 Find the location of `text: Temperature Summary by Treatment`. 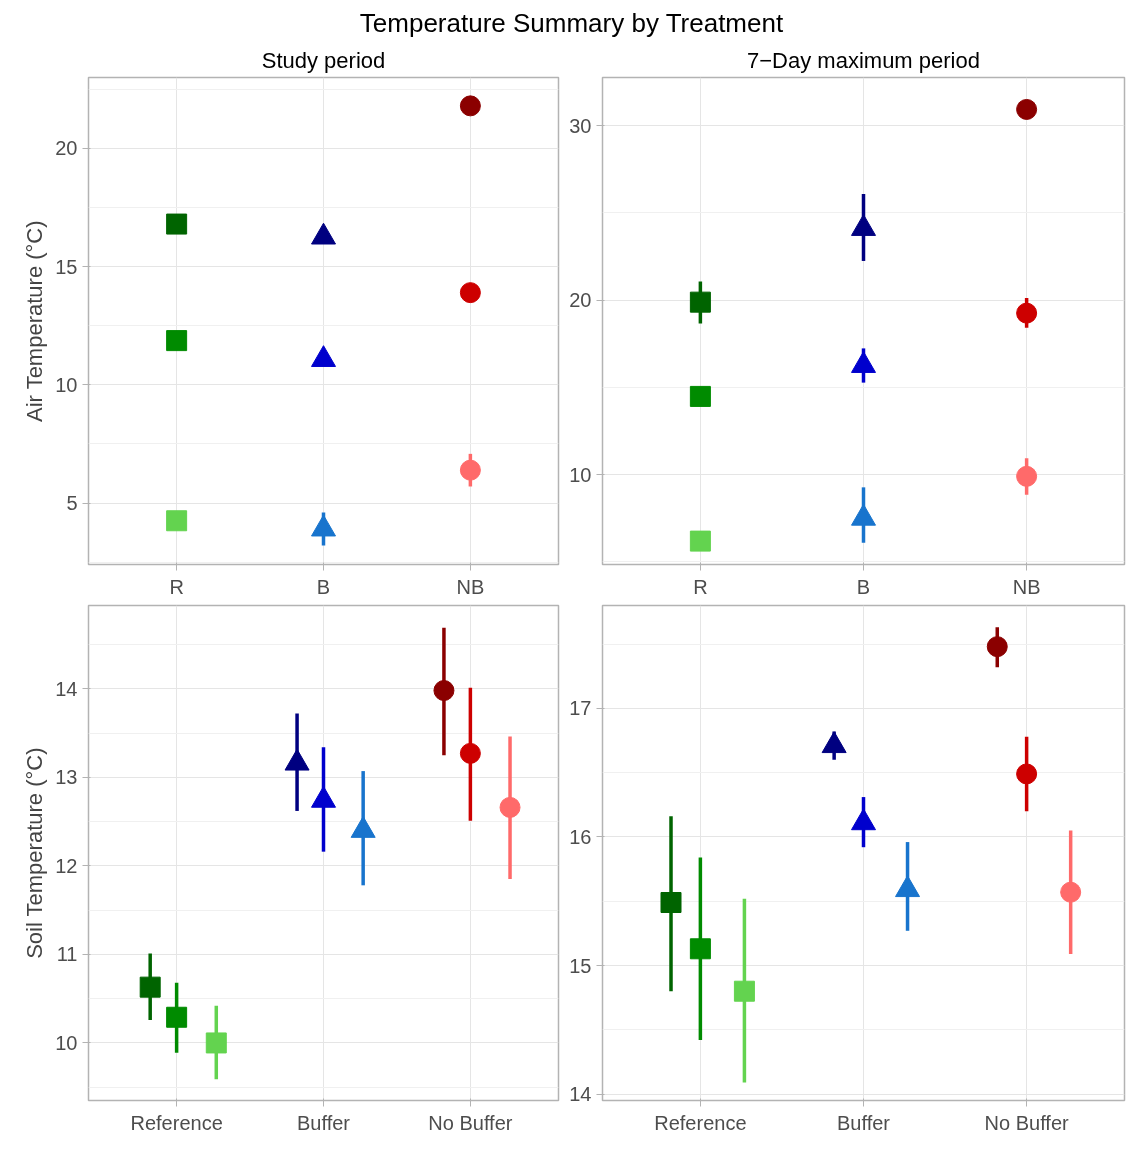

text: Temperature Summary by Treatment is located at coordinates (571, 23).